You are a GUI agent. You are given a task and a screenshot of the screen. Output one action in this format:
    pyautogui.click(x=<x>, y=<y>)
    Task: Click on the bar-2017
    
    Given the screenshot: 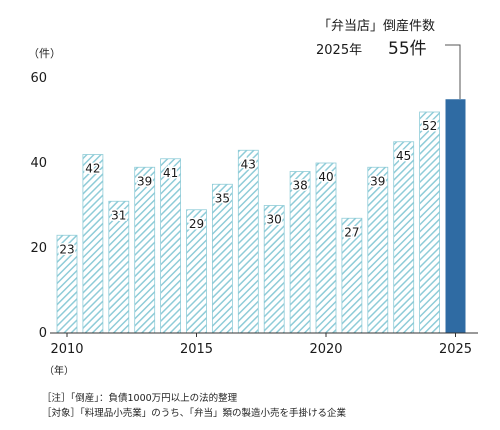 What is the action you would take?
    pyautogui.click(x=248, y=241)
    